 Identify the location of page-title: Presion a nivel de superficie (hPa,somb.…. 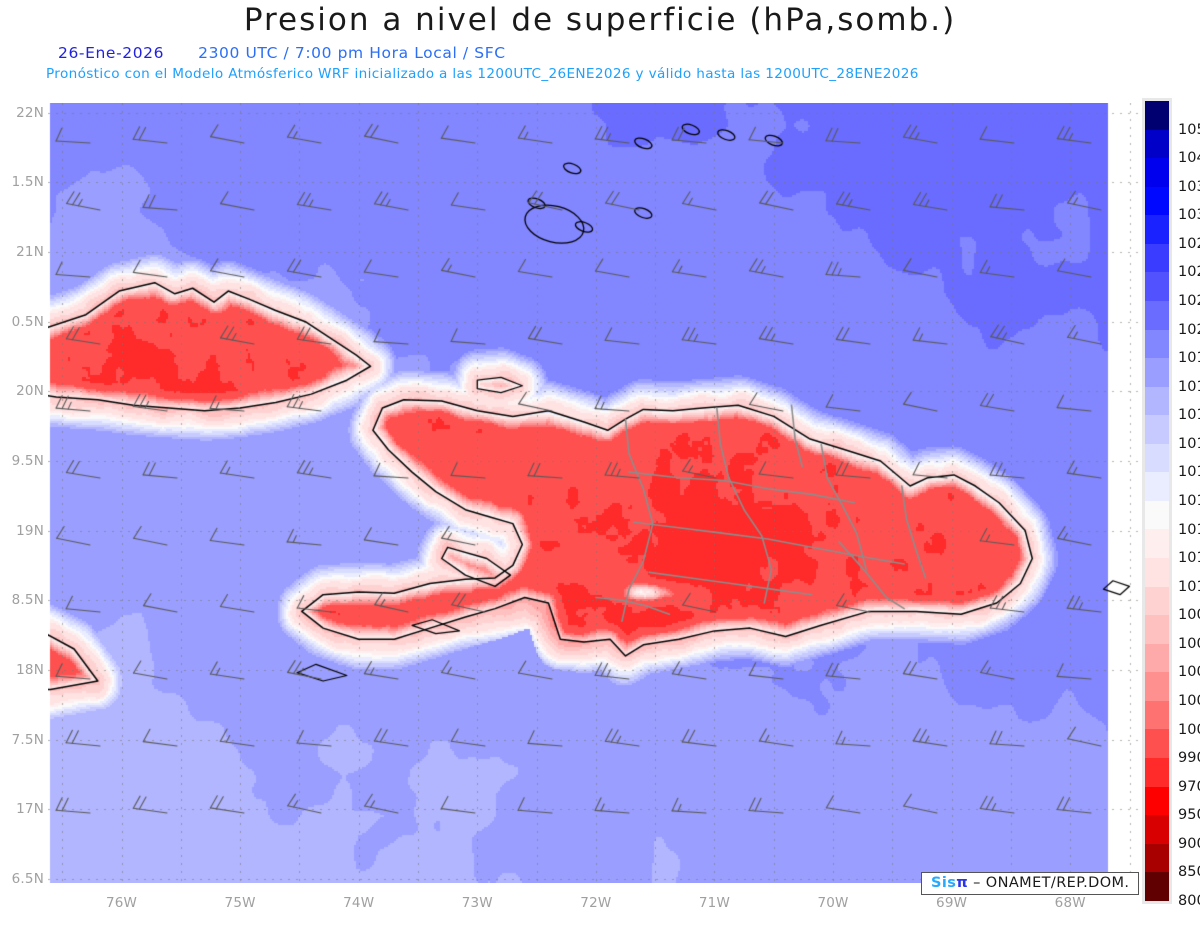
(600, 20).